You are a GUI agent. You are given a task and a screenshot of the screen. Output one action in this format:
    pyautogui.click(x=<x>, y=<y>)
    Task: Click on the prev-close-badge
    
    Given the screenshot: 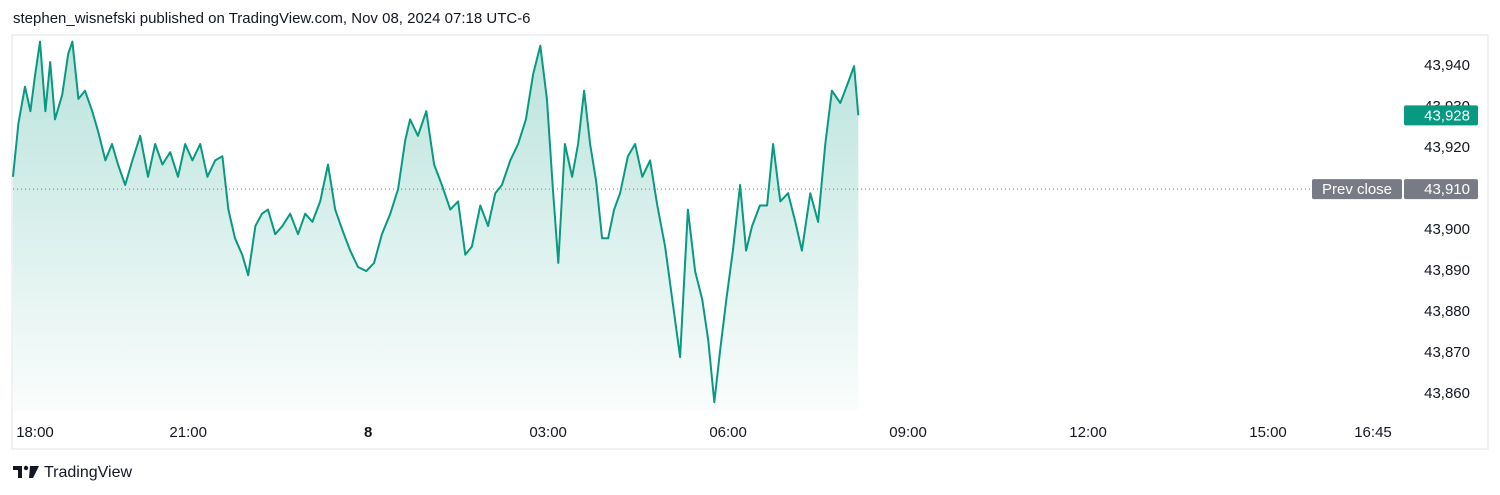 What is the action you would take?
    pyautogui.click(x=1441, y=189)
    